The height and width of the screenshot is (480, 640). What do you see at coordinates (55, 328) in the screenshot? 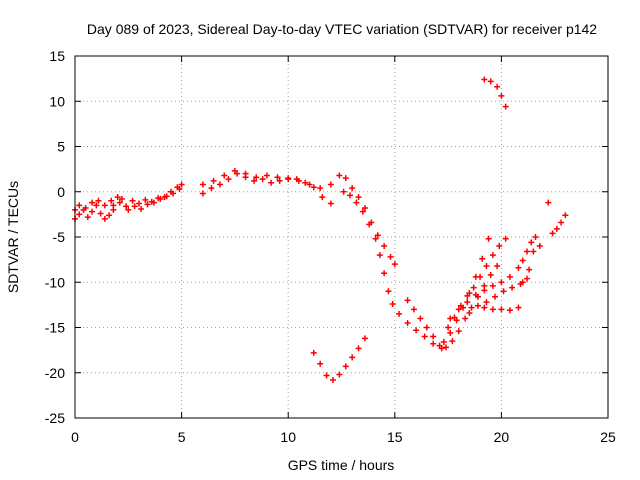
I see `y-tick-label: -15` at bounding box center [55, 328].